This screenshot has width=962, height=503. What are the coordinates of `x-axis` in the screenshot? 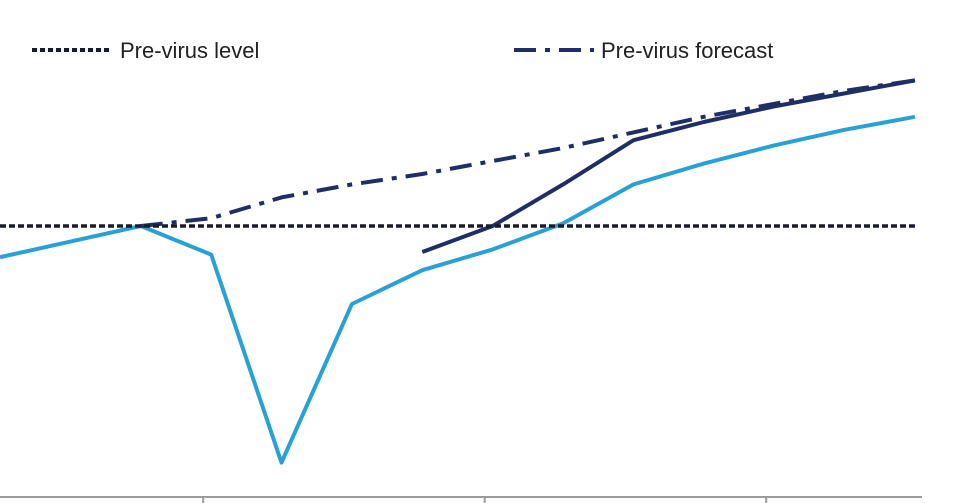 It's located at (461, 499).